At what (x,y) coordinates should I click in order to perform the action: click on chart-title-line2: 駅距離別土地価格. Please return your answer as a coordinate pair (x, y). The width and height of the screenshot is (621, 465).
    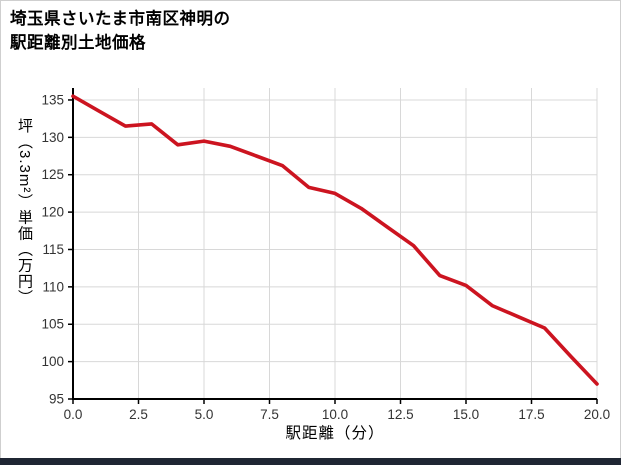
    Looking at the image, I should click on (78, 42).